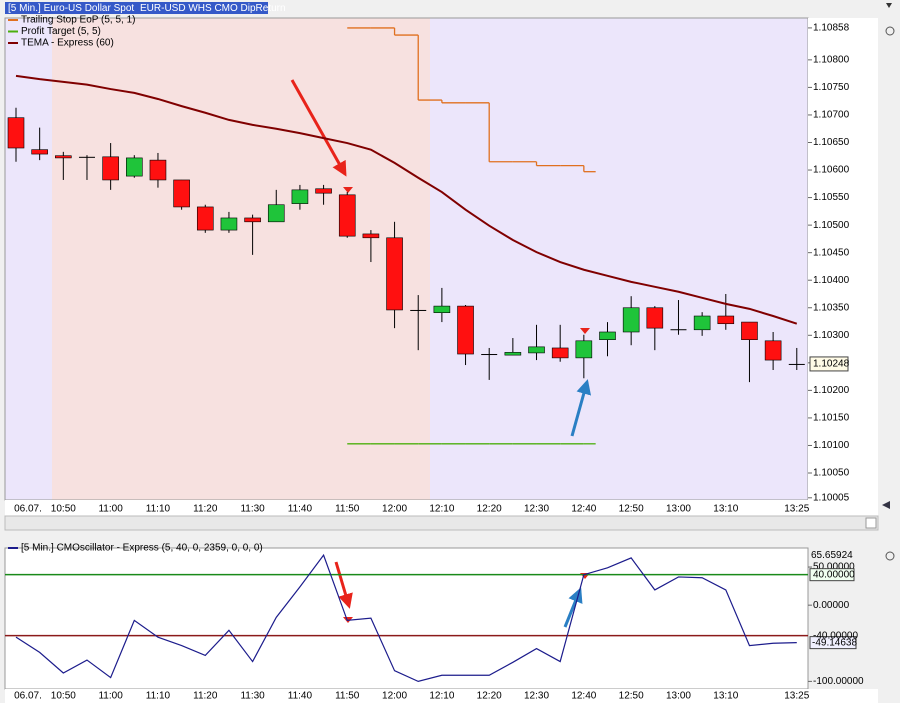 The image size is (900, 703). Describe the element at coordinates (71, 8) in the screenshot. I see `chart-title: [5 Min.] Euro-US Dollar Spot` at that location.